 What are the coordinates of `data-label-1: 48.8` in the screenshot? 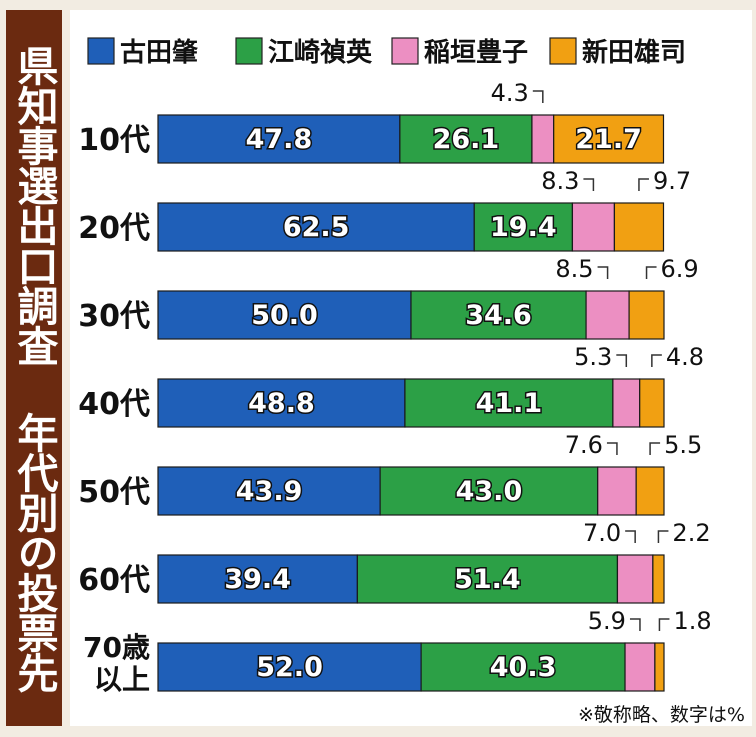 It's located at (281, 403).